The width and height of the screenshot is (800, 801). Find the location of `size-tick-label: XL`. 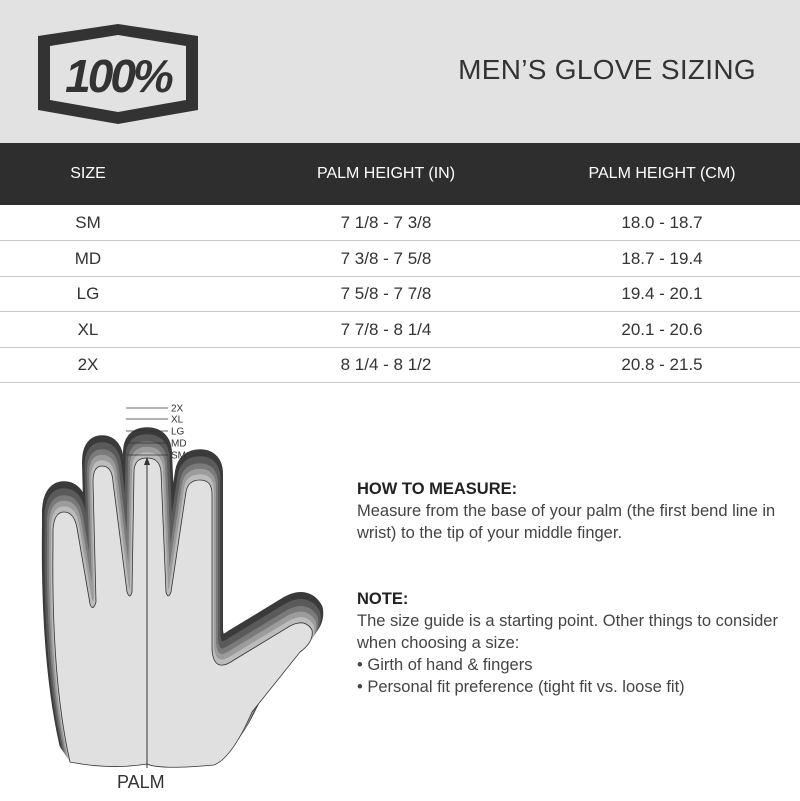

size-tick-label: XL is located at coordinates (177, 420).